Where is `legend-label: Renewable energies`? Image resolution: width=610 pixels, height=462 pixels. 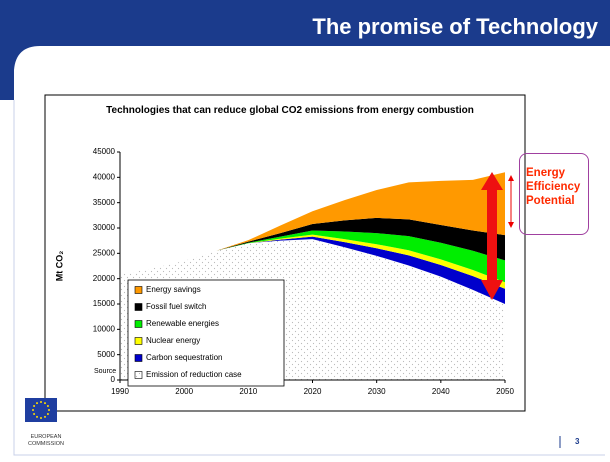
legend-label: Renewable energies is located at coordinates (182, 323).